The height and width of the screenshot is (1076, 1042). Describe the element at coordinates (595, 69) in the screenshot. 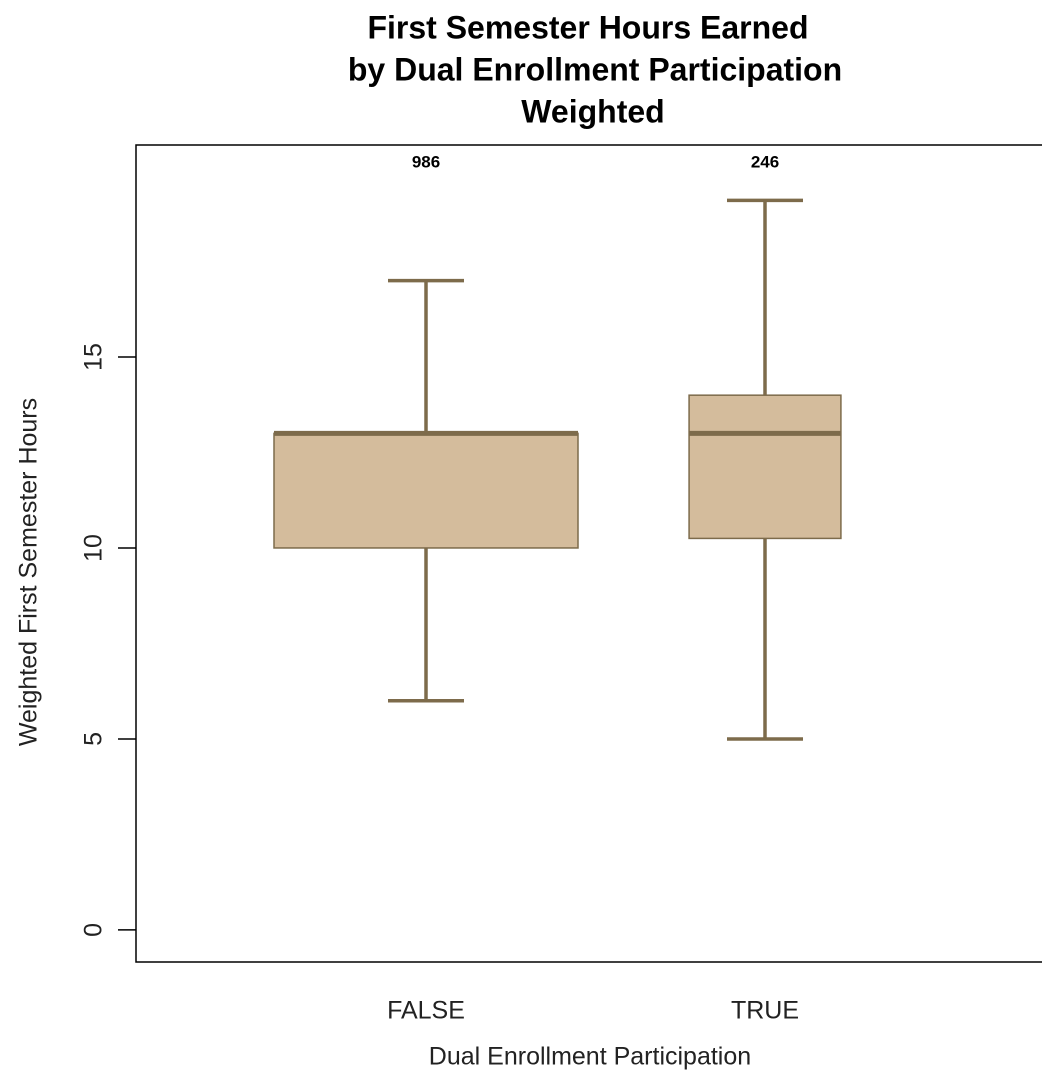

I see `chart-title: by Dual Enrollment Participation` at that location.